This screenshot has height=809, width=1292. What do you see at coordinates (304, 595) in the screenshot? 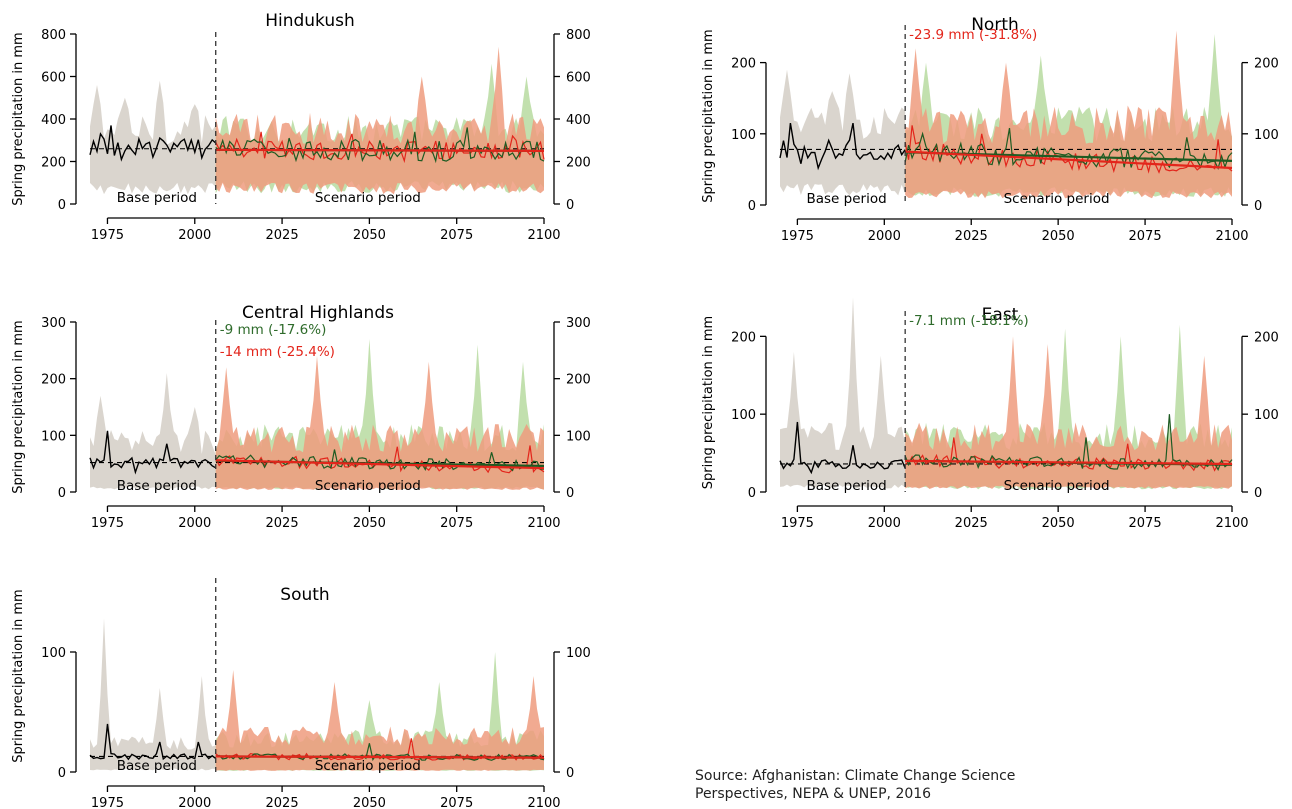
I see `panel-title: South` at bounding box center [304, 595].